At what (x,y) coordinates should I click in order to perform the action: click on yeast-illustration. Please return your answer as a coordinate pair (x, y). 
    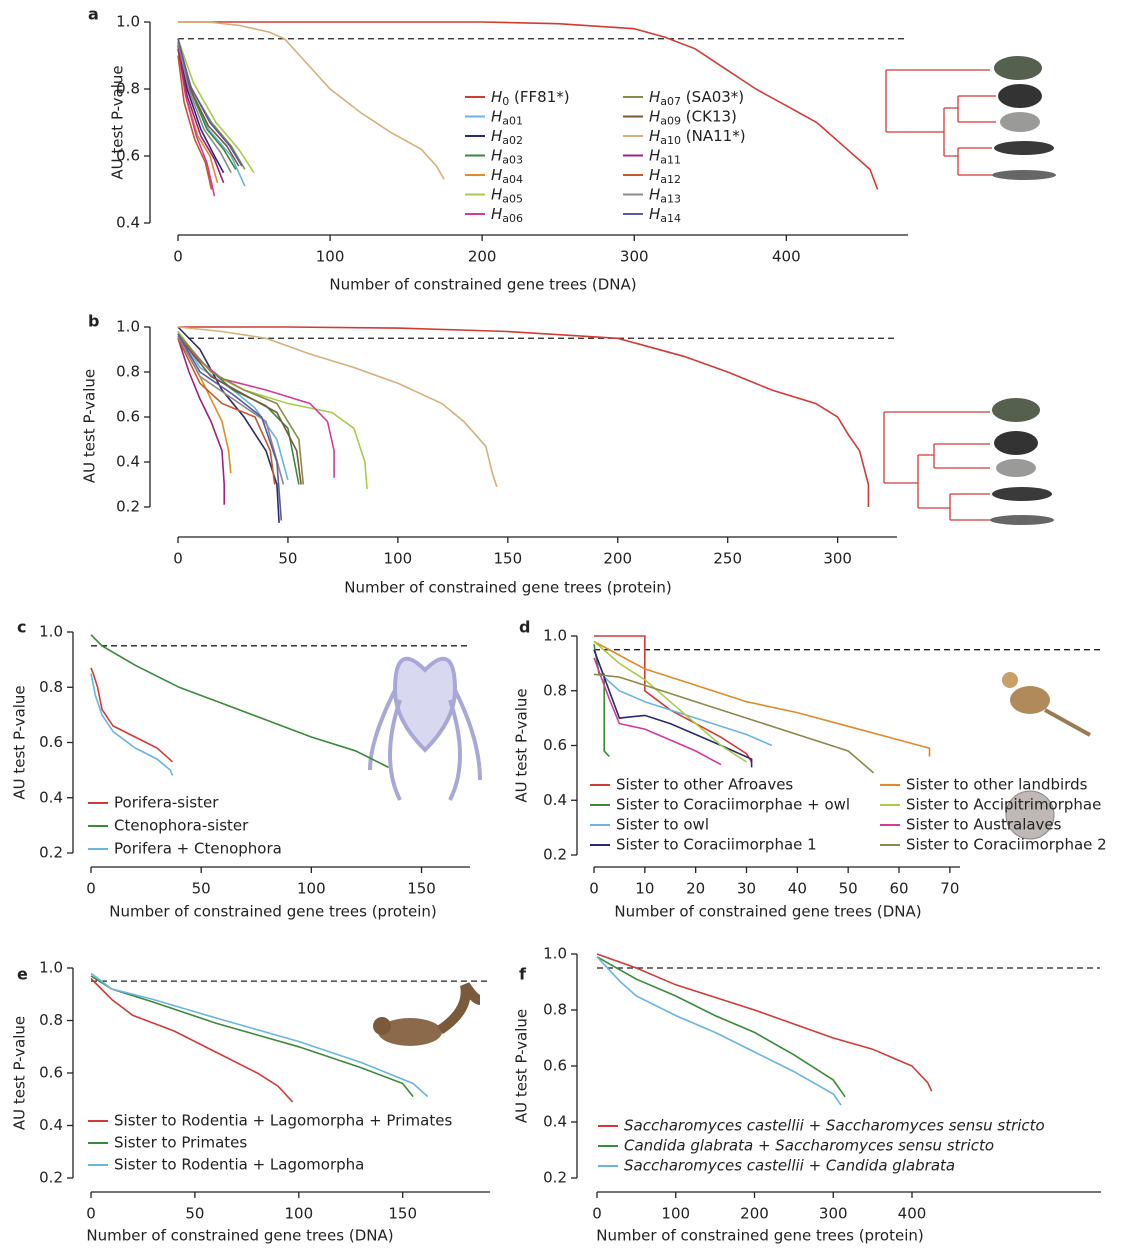
    Looking at the image, I should click on (1030, 815).